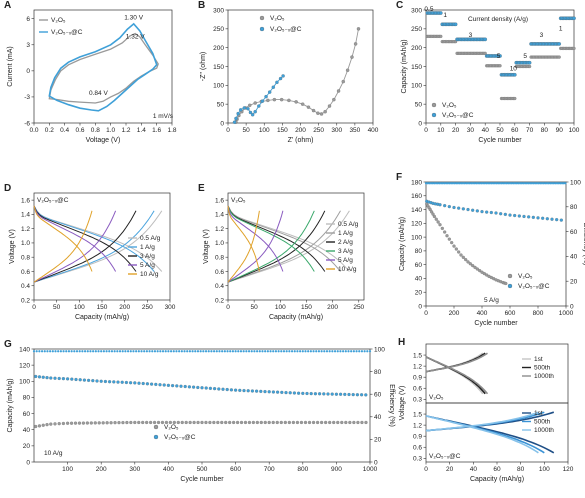 The width and height of the screenshot is (585, 498). Describe the element at coordinates (255, 307) in the screenshot. I see `x-tick-label: 50` at that location.